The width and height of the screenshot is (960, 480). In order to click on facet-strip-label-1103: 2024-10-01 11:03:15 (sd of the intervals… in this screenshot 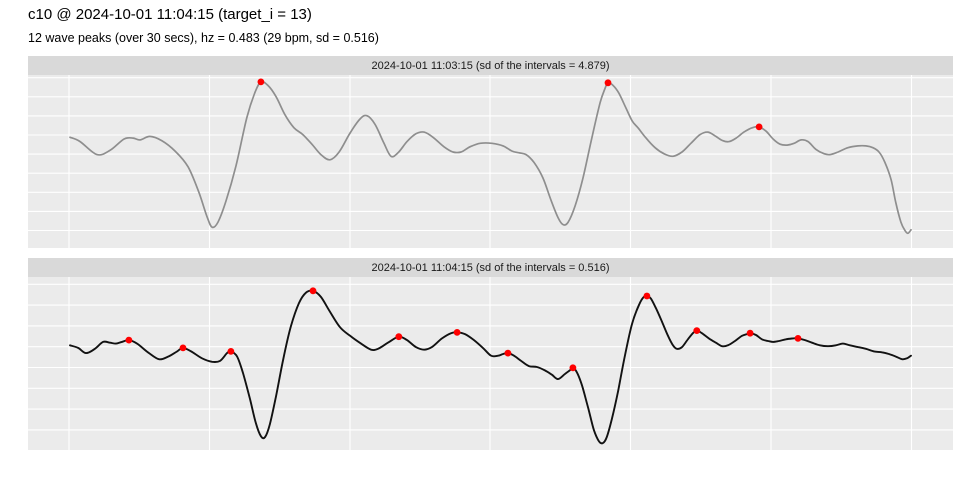, I will do `click(490, 65)`.